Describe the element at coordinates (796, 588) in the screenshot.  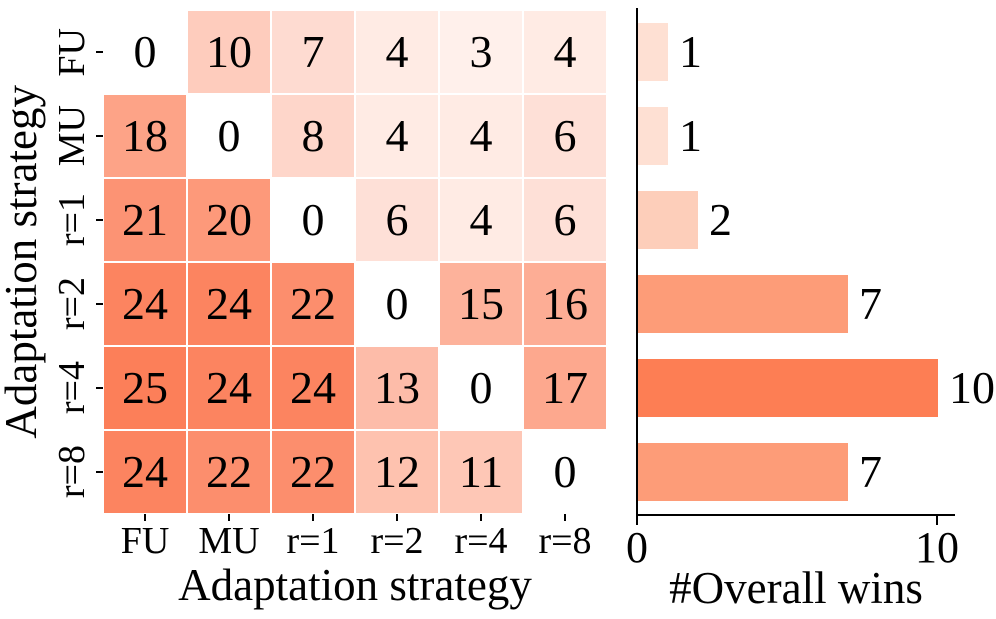
I see `bar-x-axis-label: #Overall wins` at that location.